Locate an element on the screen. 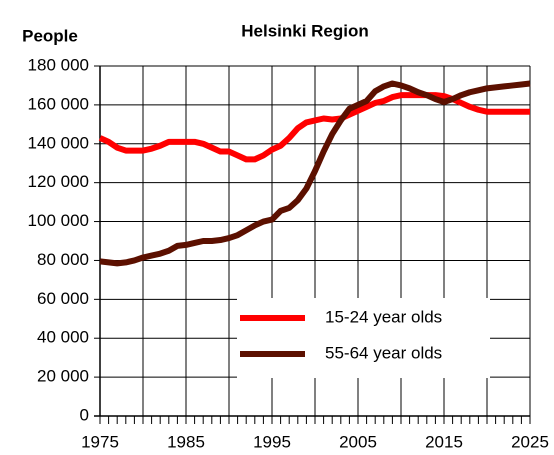 This screenshot has height=455, width=554. legend-label: 15-24 year olds is located at coordinates (383, 316).